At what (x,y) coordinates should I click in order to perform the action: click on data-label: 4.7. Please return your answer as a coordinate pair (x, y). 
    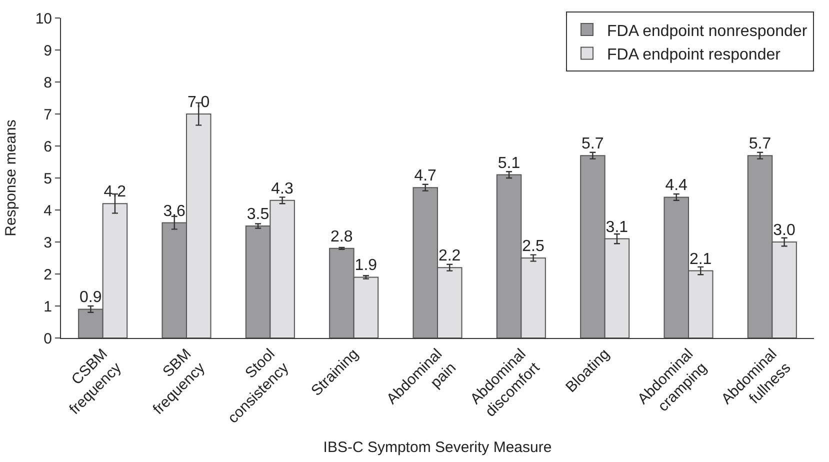
    Looking at the image, I should click on (425, 176).